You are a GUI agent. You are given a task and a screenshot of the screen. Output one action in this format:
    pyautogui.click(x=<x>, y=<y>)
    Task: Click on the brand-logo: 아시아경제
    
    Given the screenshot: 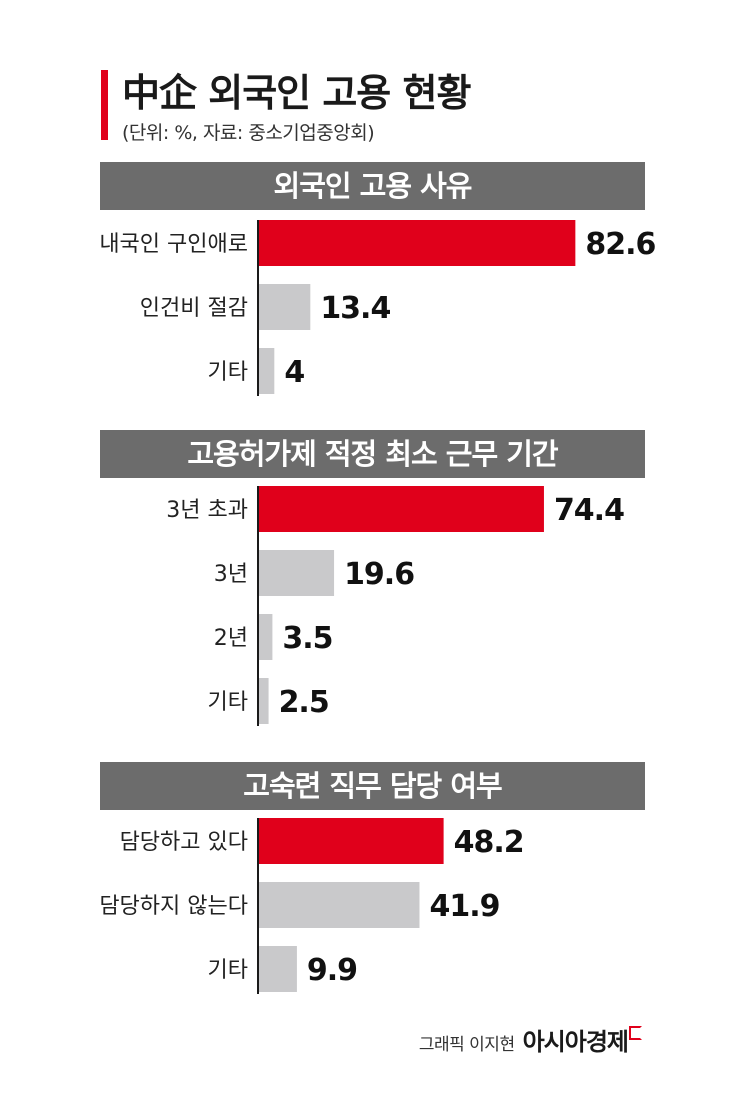 What is the action you would take?
    pyautogui.click(x=582, y=1039)
    